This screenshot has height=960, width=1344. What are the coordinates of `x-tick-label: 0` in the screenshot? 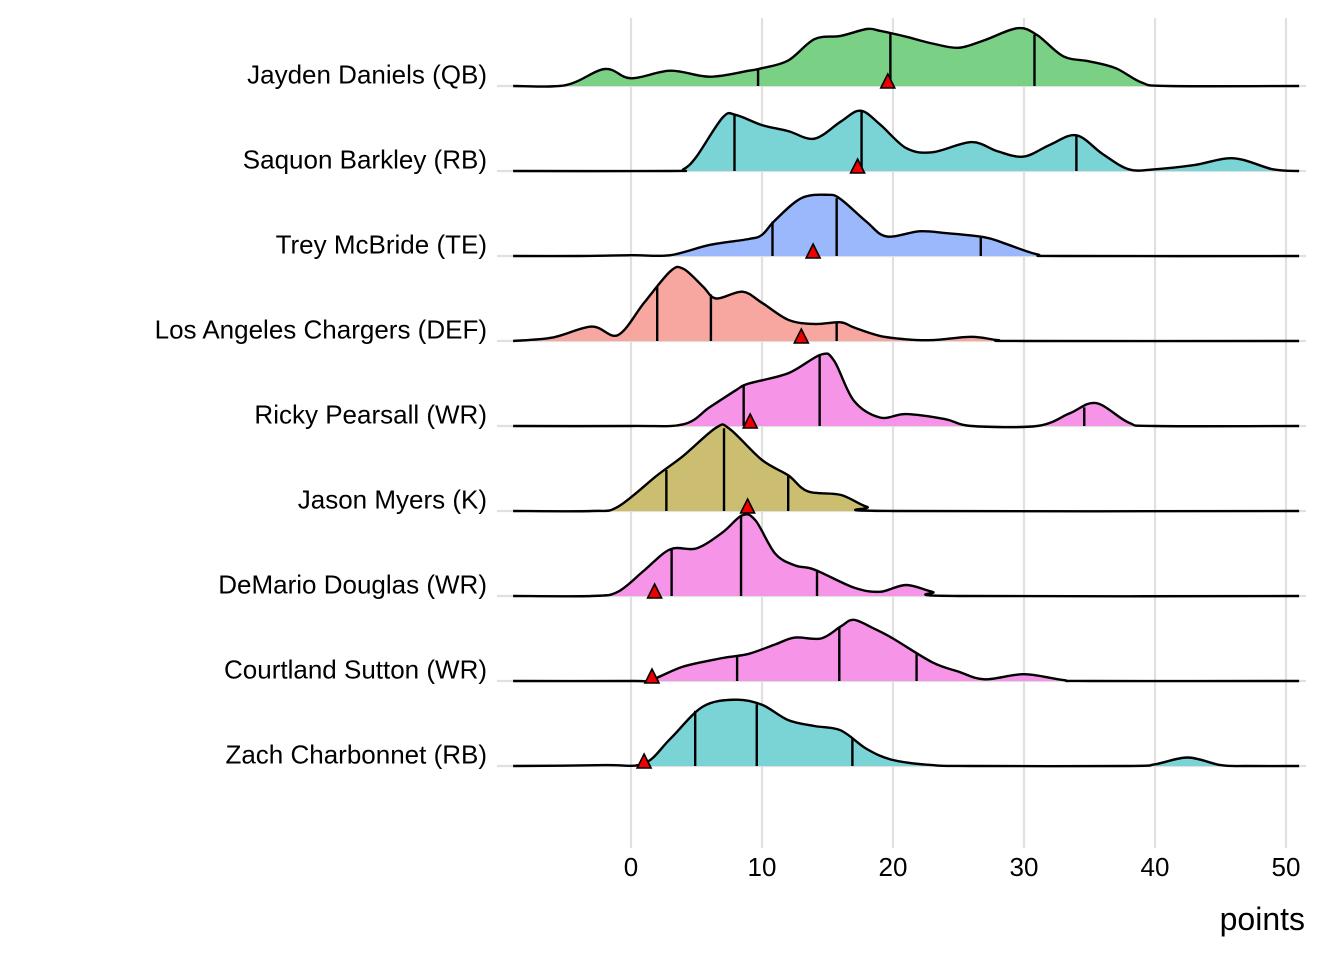 It's located at (631, 867).